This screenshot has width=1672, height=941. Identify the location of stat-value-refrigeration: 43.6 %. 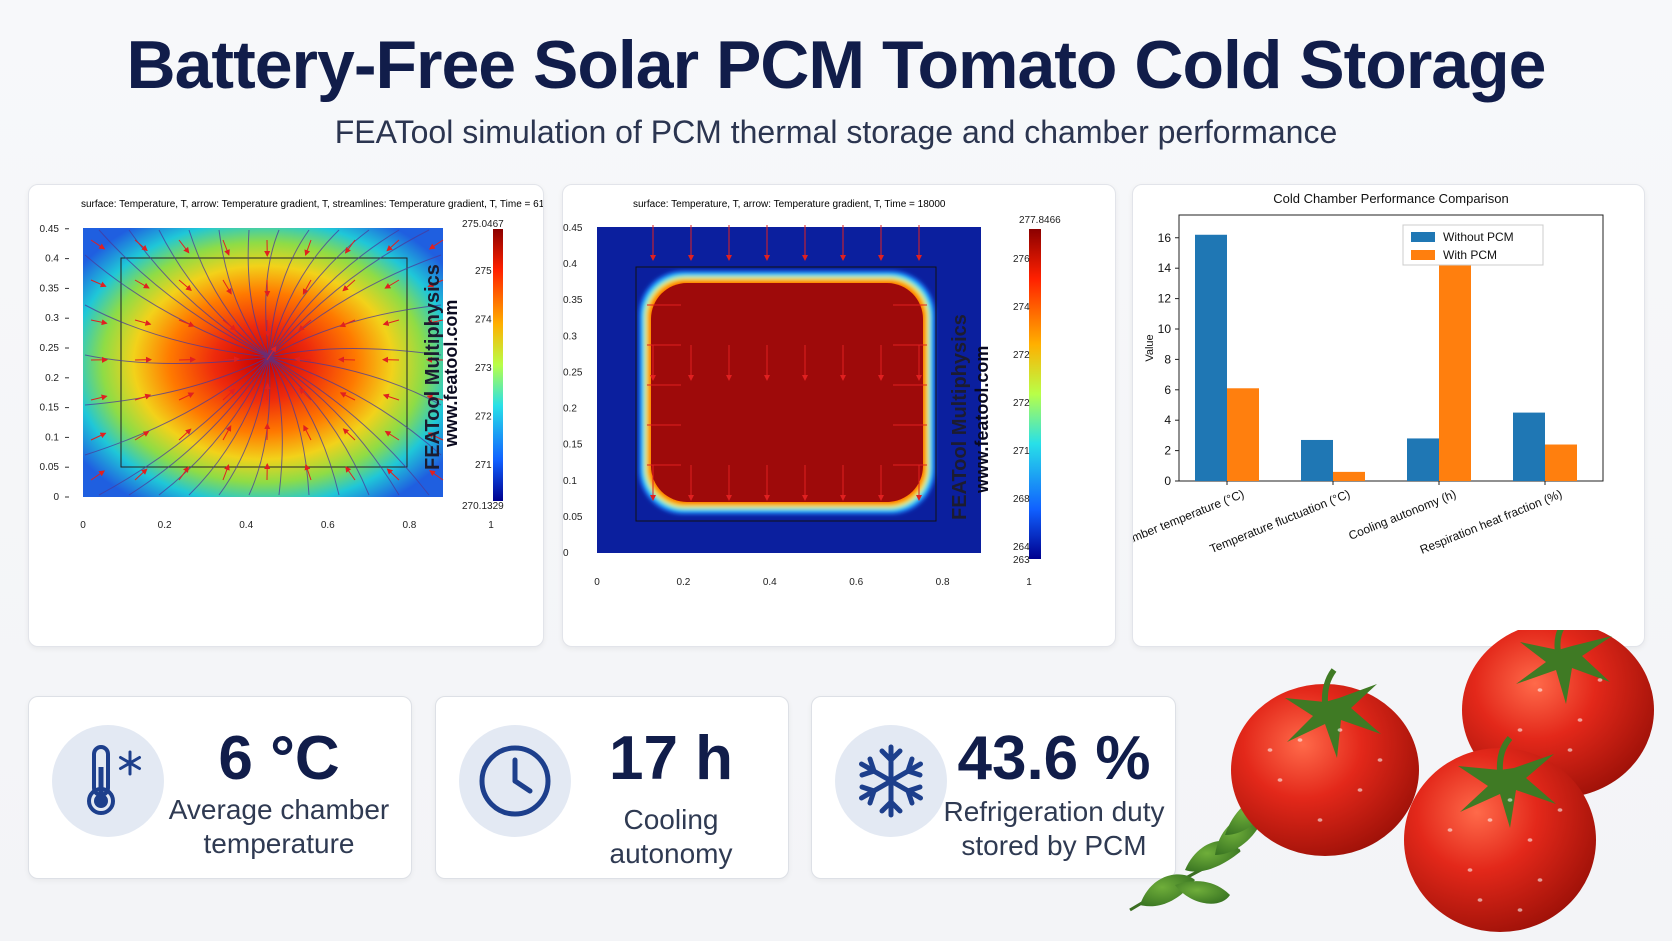
(1054, 758).